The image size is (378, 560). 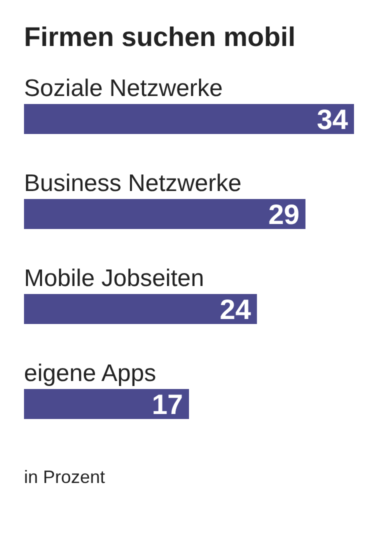 What do you see at coordinates (160, 37) in the screenshot?
I see `chart-title: Firmen suchen mobil` at bounding box center [160, 37].